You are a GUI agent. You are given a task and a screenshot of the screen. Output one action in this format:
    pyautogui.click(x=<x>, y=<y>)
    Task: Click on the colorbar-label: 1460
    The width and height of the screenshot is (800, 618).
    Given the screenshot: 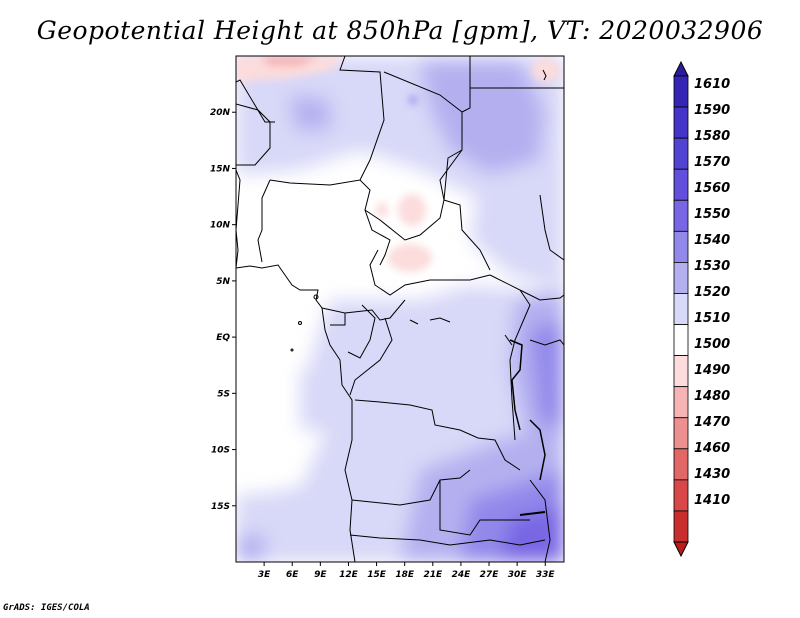 What is the action you would take?
    pyautogui.click(x=712, y=448)
    